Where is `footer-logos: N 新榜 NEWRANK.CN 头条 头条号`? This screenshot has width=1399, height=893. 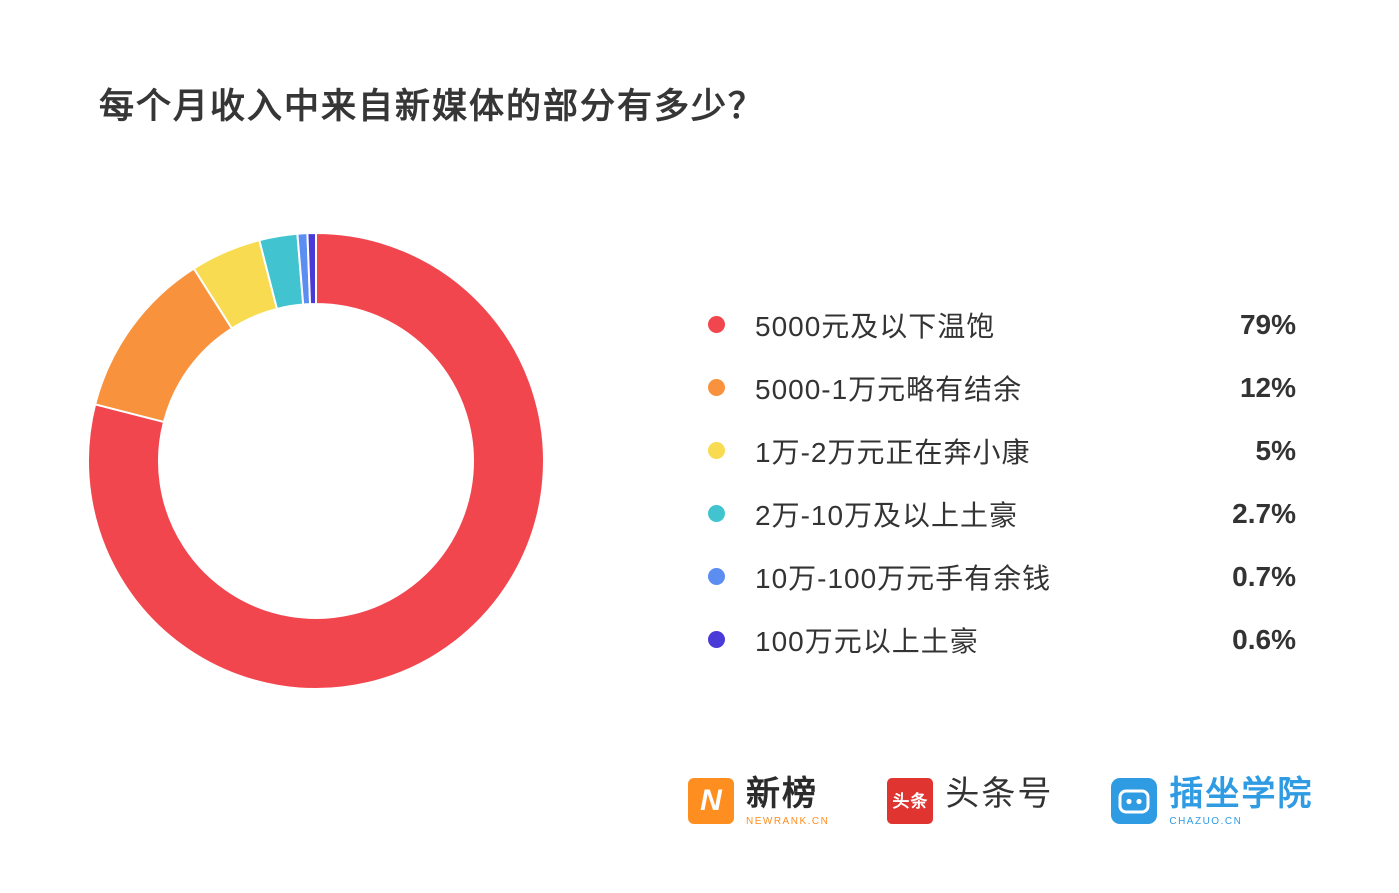 footer-logos: N 新榜 NEWRANK.CN 头条 头条号 is located at coordinates (1001, 801).